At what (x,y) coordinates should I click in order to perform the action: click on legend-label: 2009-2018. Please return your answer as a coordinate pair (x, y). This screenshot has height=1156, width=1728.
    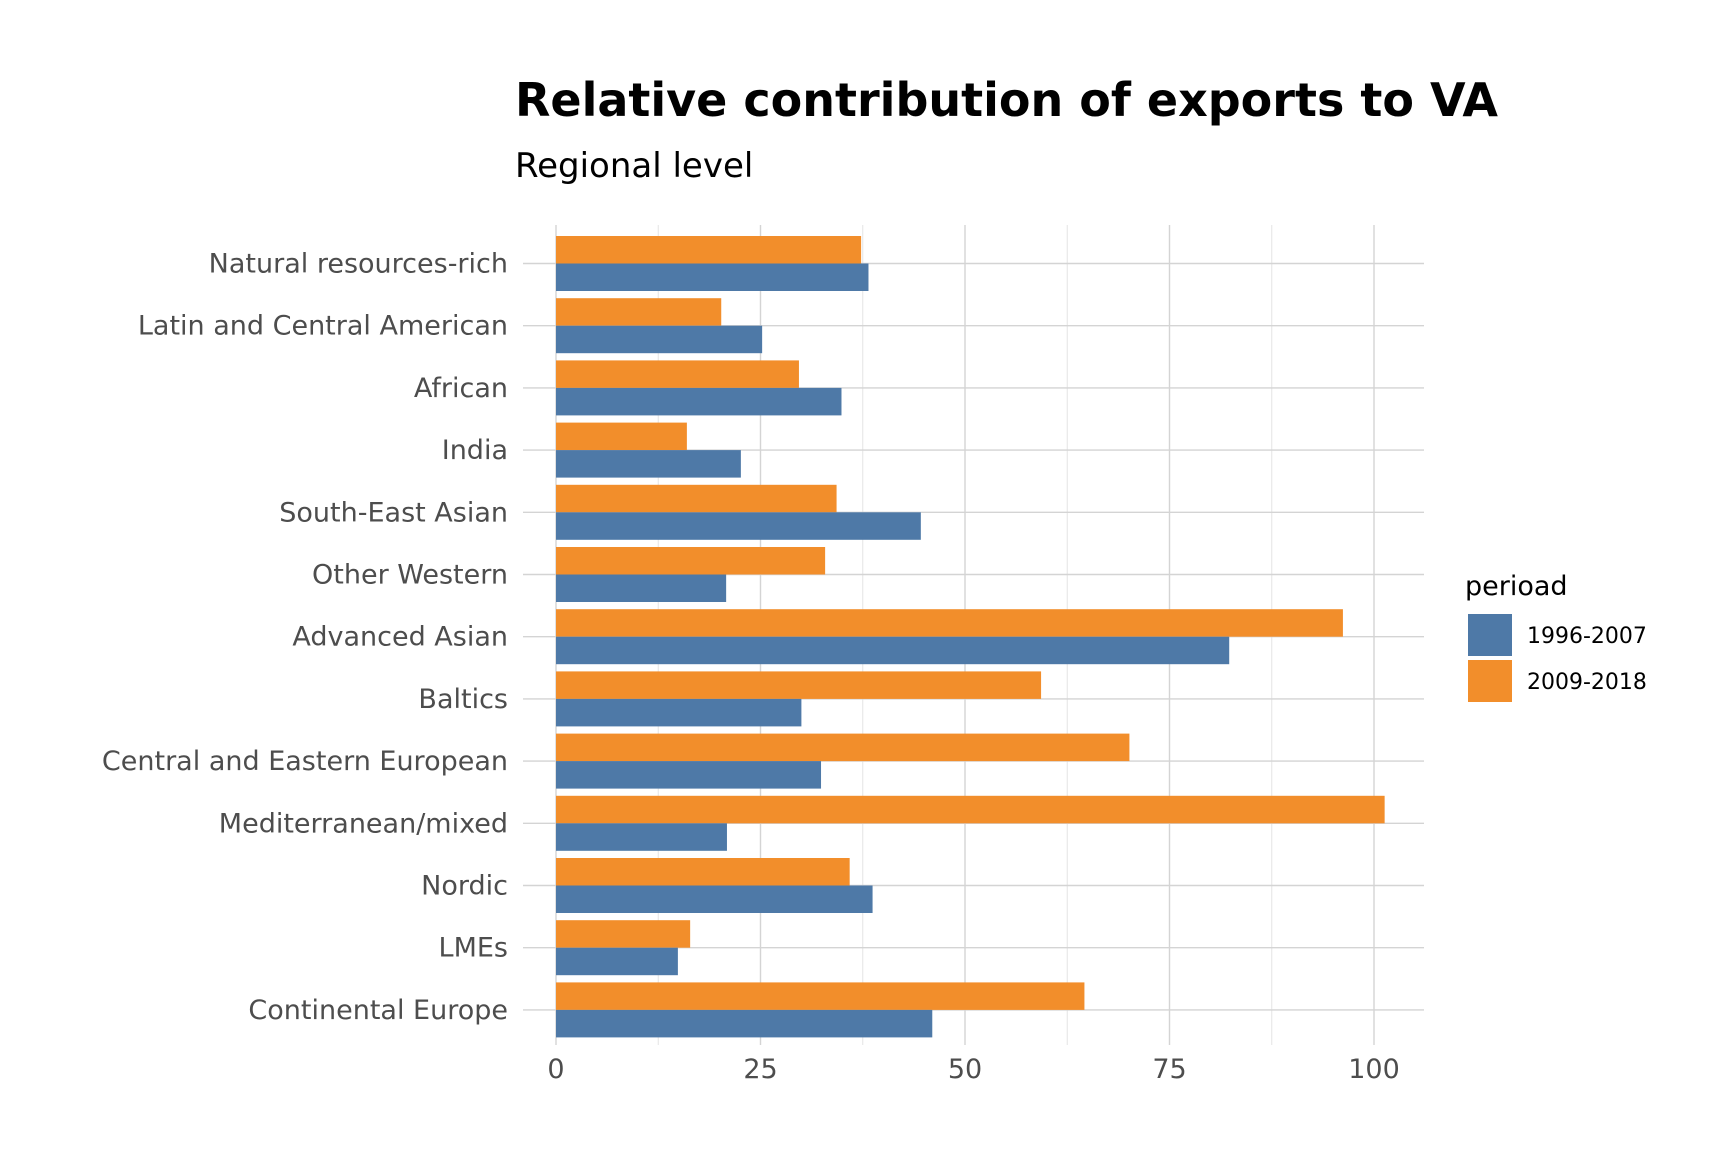
    Looking at the image, I should click on (1587, 682).